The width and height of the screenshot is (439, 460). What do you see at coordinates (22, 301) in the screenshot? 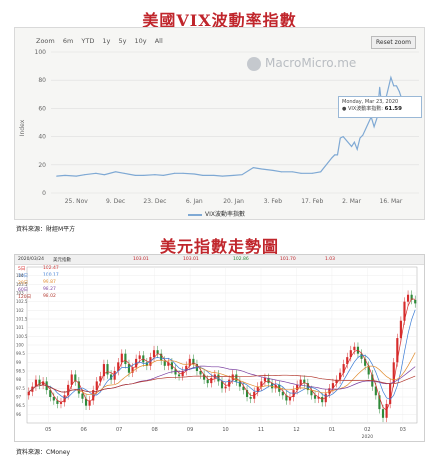
I see `dxy-y-tick-label: 102.5` at bounding box center [22, 301].